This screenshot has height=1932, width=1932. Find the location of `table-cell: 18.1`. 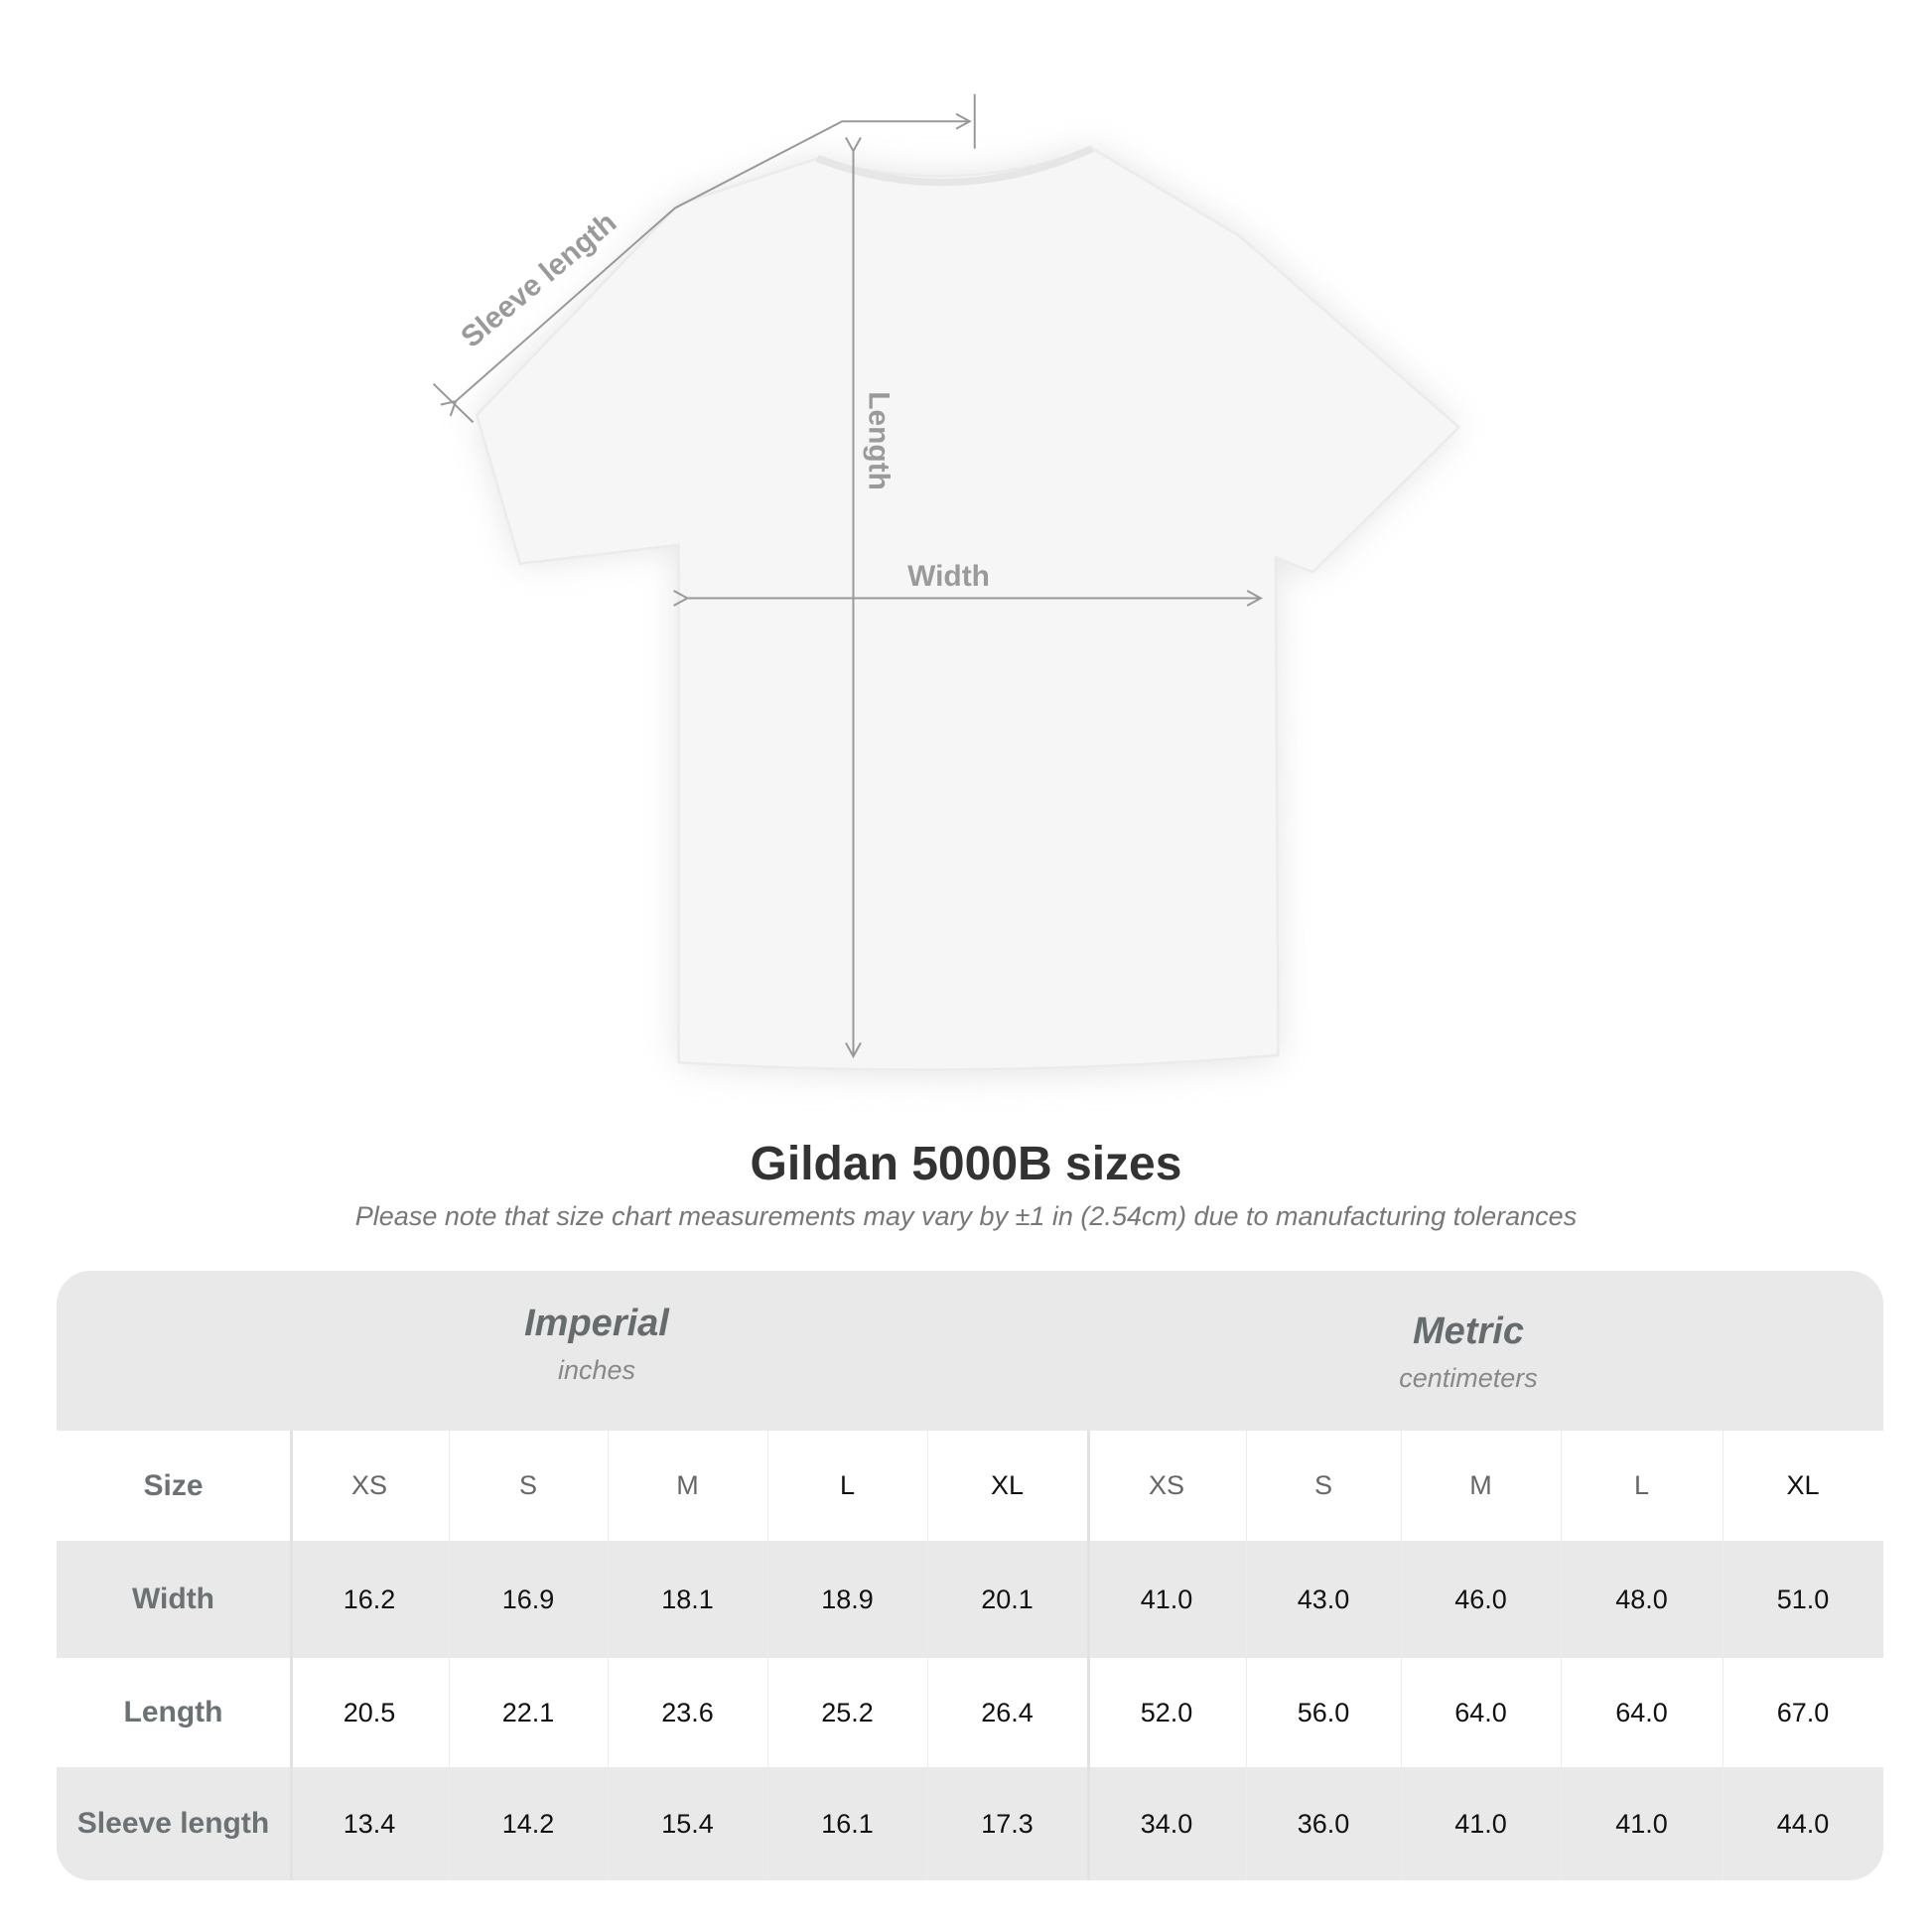

table-cell: 18.1 is located at coordinates (687, 1599).